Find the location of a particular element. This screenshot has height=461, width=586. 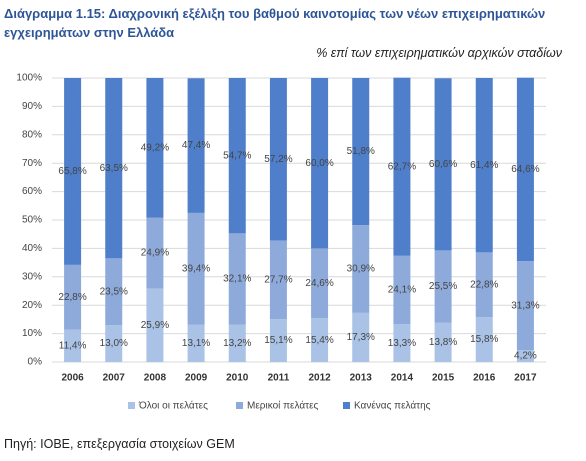

source-note: Πηγή: ΙΟΒΕ, επεξεργασία στοιχείων GEM is located at coordinates (119, 444).